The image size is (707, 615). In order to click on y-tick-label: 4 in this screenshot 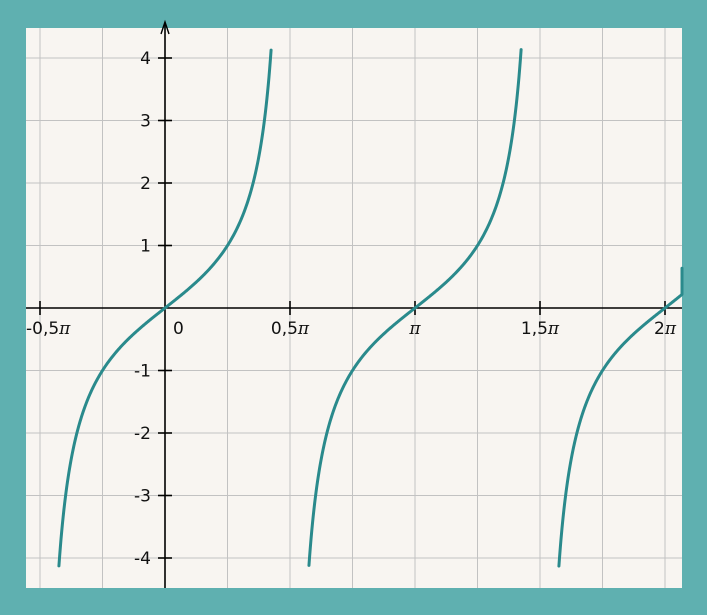, I will do `click(145, 59)`.